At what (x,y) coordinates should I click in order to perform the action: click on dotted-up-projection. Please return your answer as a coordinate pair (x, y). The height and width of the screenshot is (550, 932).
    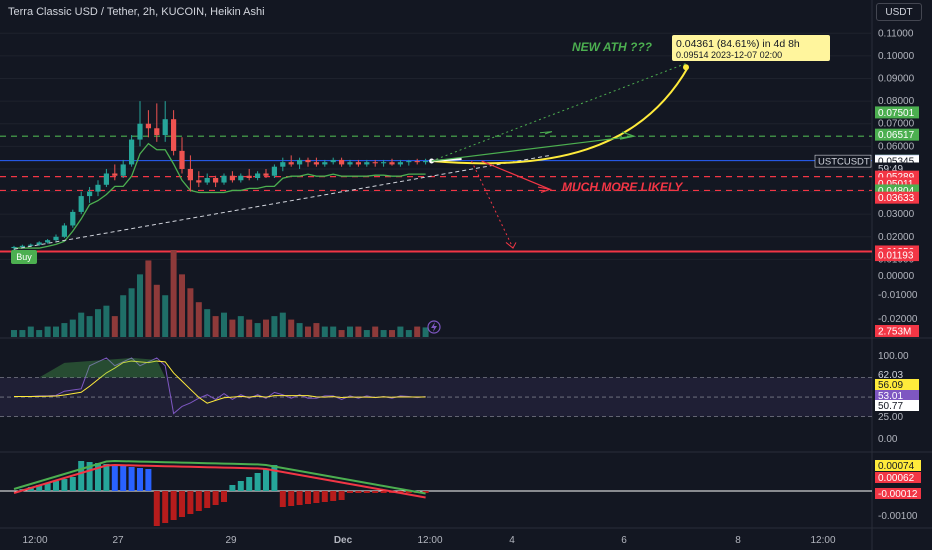
    Looking at the image, I should click on (560, 112).